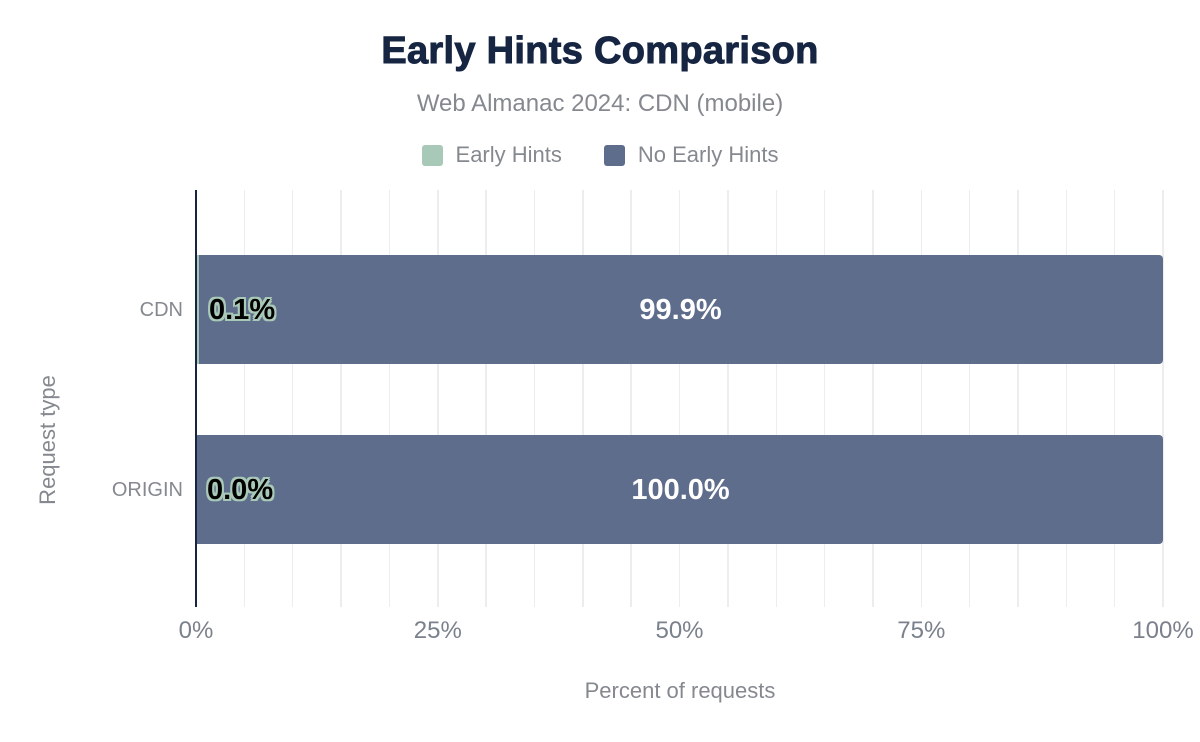 The width and height of the screenshot is (1200, 742). Describe the element at coordinates (708, 154) in the screenshot. I see `legend-label: No Early Hints` at that location.